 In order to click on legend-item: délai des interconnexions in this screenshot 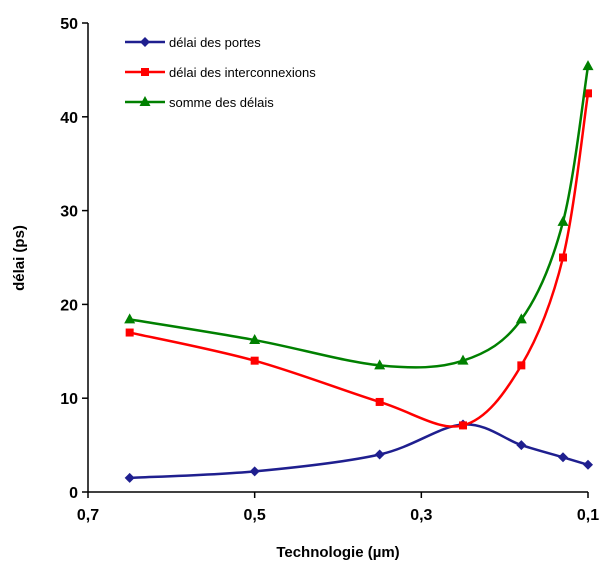, I will do `click(220, 72)`.